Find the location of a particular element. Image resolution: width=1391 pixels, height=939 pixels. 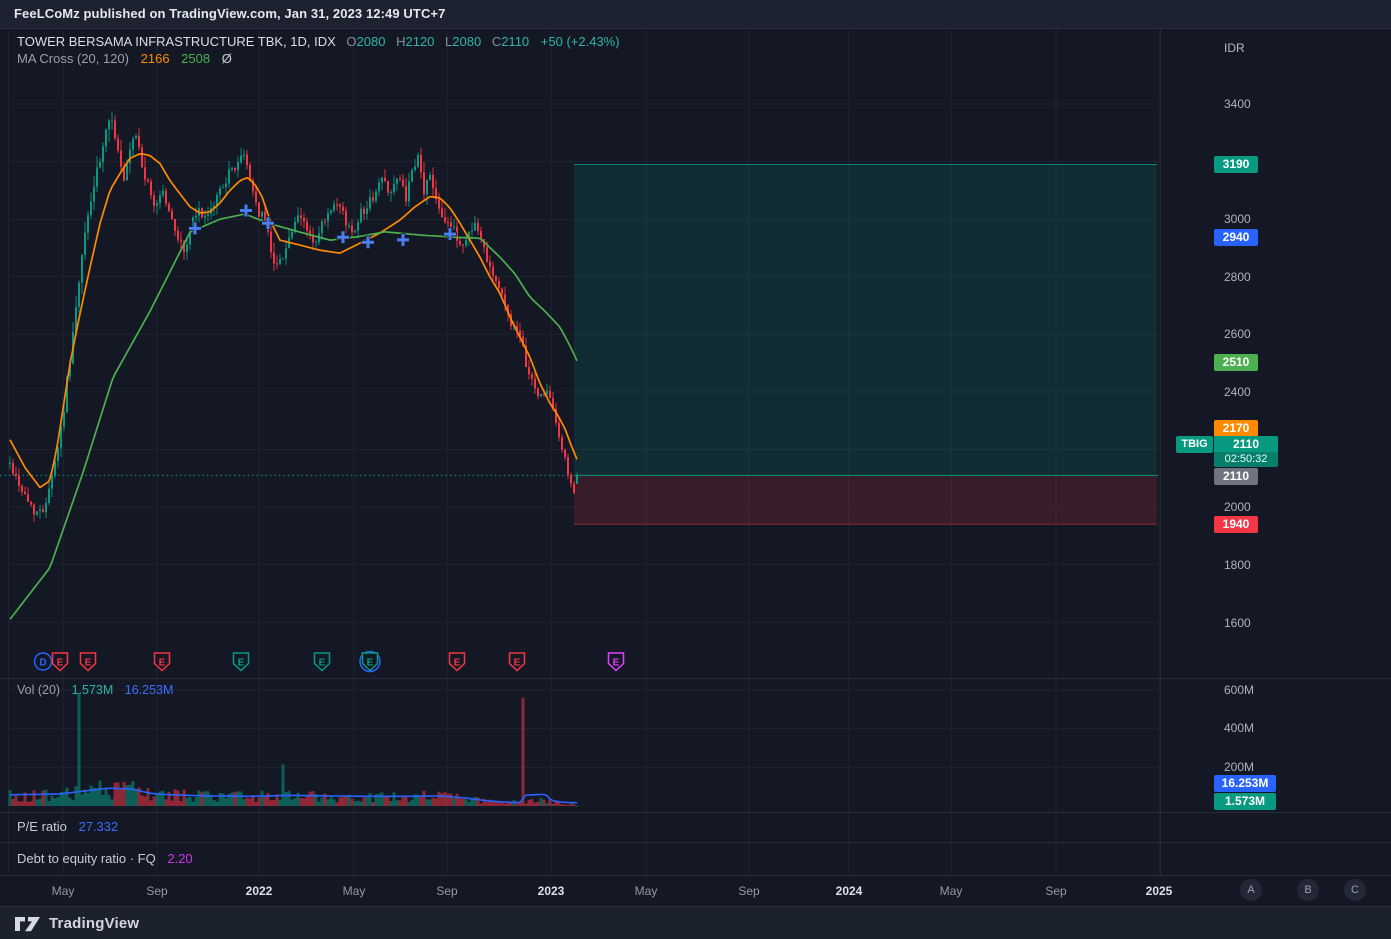

time-axis-label-2022: 2022 is located at coordinates (259, 891).